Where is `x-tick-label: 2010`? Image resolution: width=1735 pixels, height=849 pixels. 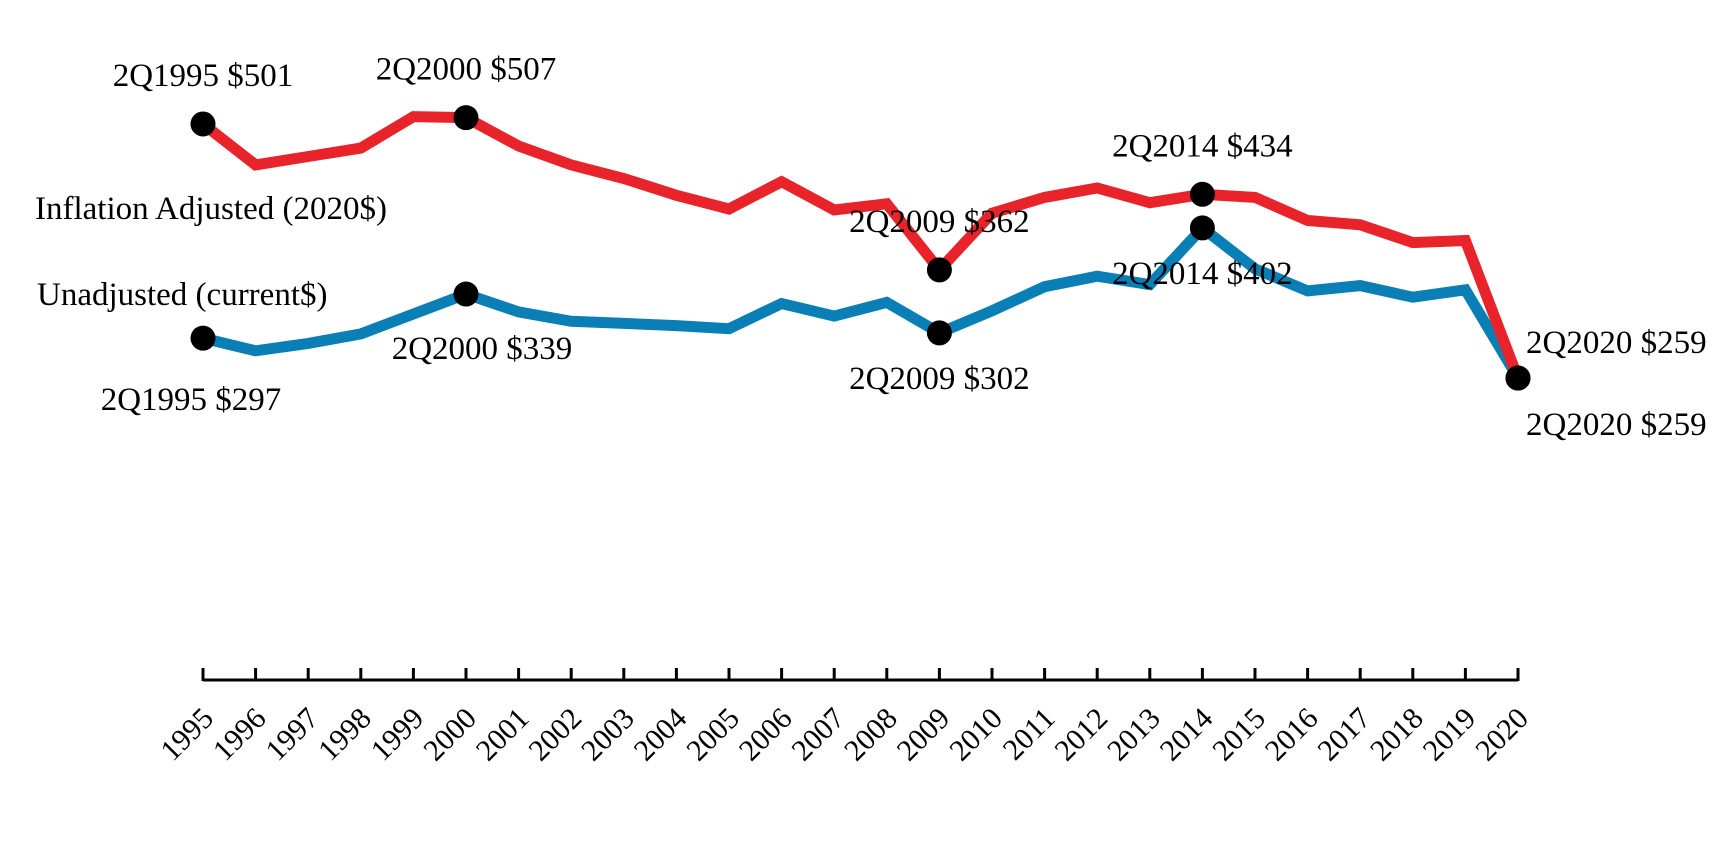 x-tick-label: 2010 is located at coordinates (976, 735).